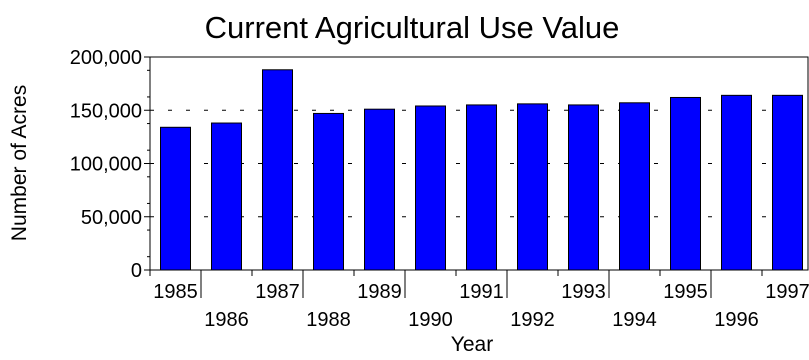 The image size is (809, 360). What do you see at coordinates (106, 111) in the screenshot?
I see `y-tick-label: 150,000` at bounding box center [106, 111].